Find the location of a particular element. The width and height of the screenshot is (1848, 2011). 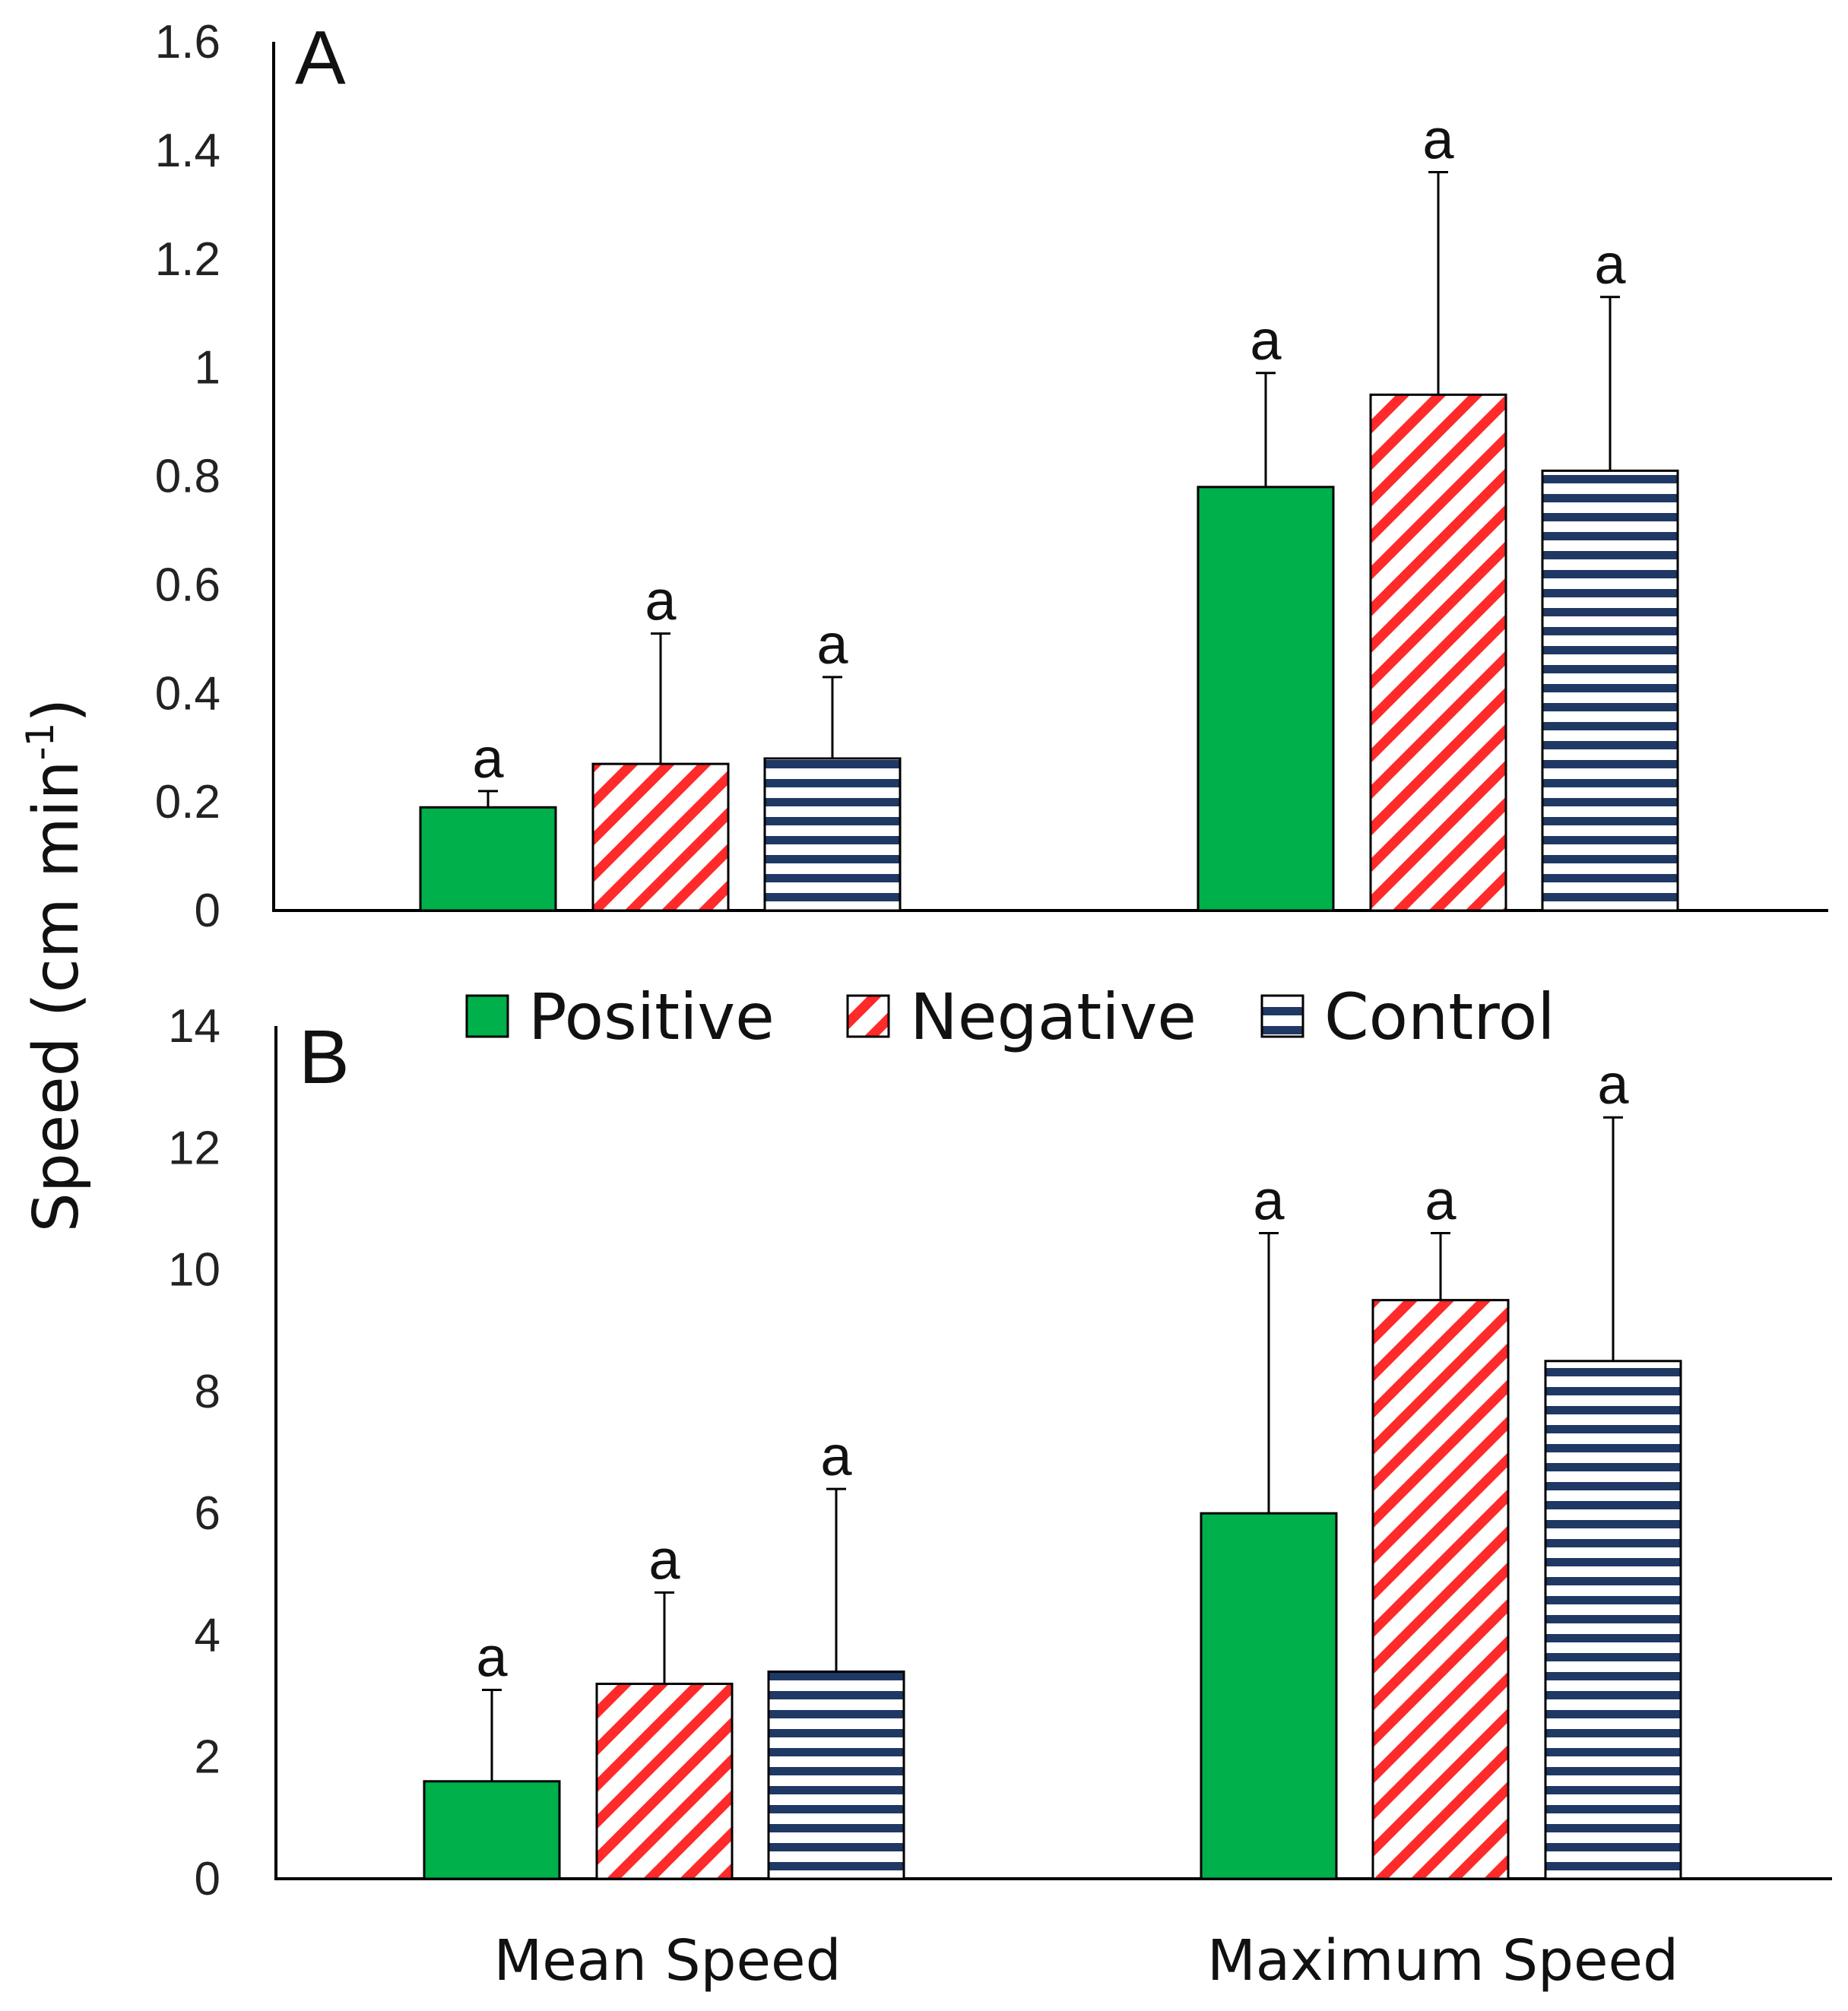

legend-label-positive: Positive is located at coordinates (651, 1017).